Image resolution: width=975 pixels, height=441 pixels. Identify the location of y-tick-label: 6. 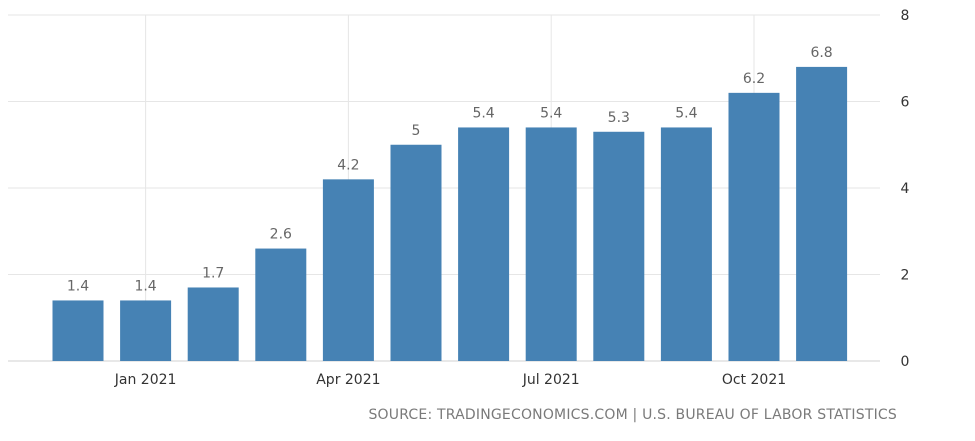
(905, 103).